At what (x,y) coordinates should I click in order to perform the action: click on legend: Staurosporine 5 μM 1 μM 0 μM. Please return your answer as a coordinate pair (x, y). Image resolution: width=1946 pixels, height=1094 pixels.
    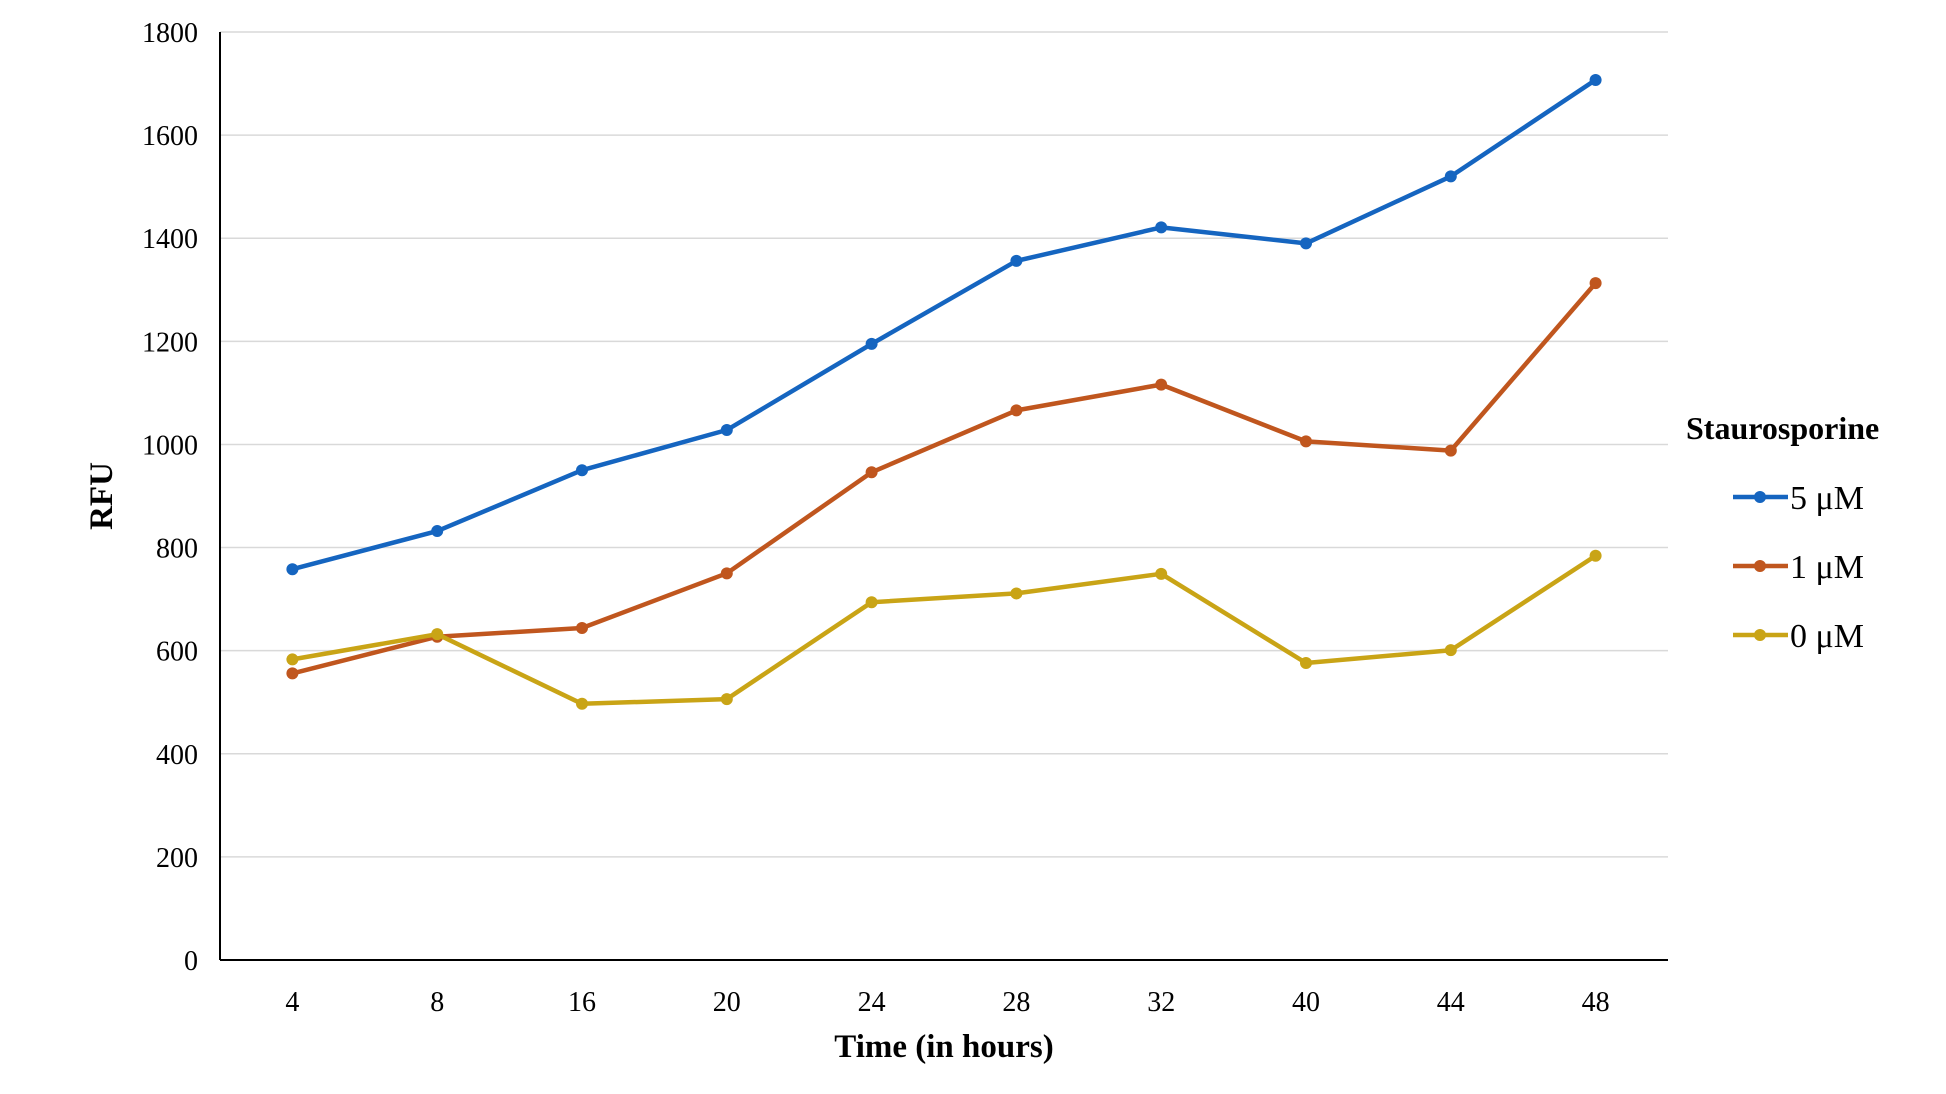
    Looking at the image, I should click on (1782, 532).